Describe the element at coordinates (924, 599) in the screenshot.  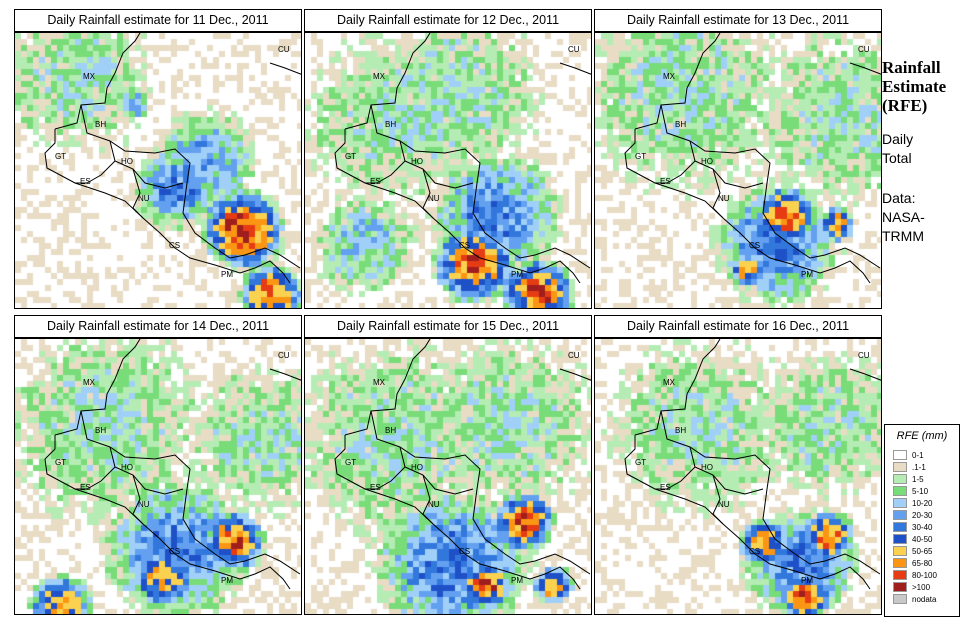
I see `legend-label: nodata` at that location.